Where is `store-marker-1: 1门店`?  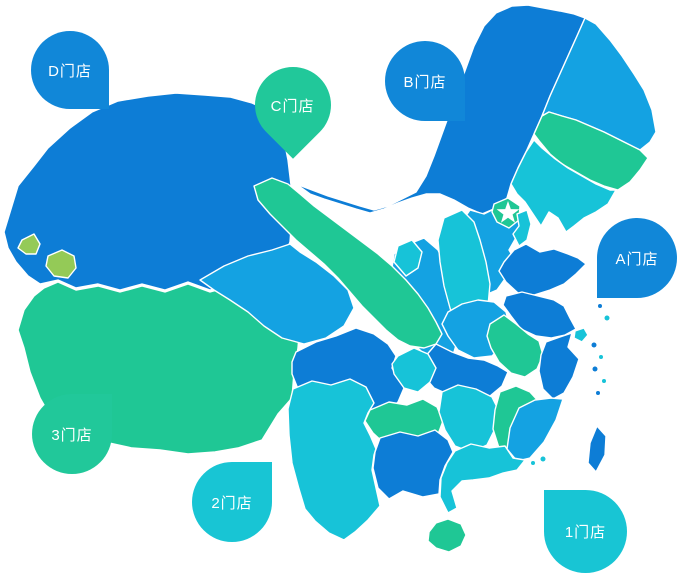 store-marker-1: 1门店 is located at coordinates (585, 531).